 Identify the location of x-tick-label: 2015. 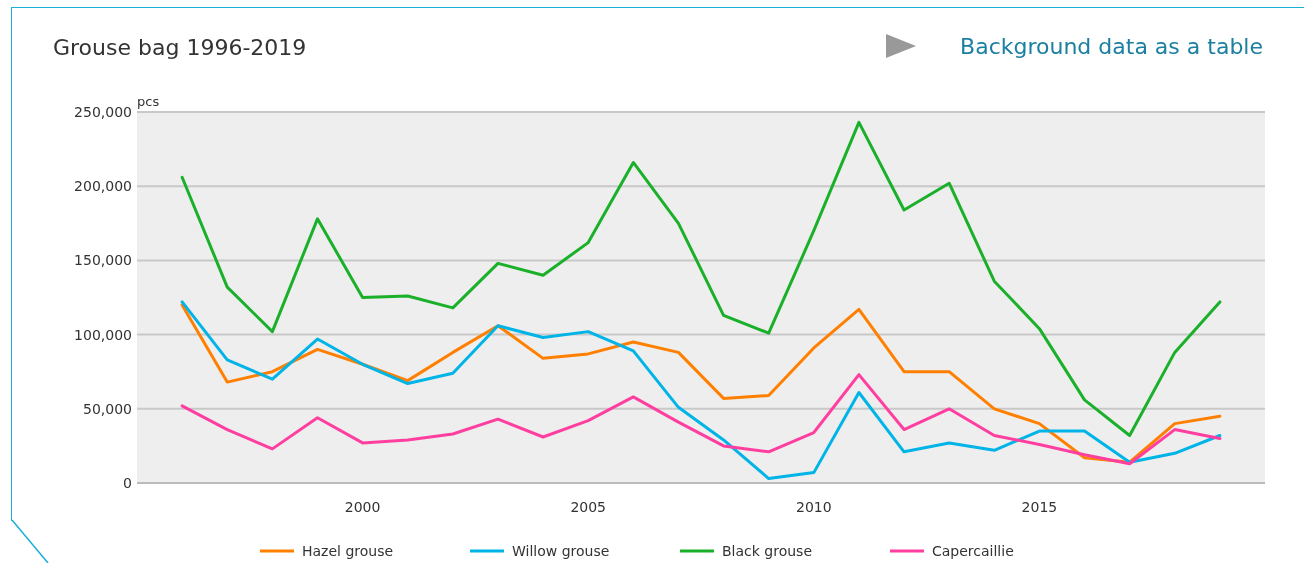
(1039, 507).